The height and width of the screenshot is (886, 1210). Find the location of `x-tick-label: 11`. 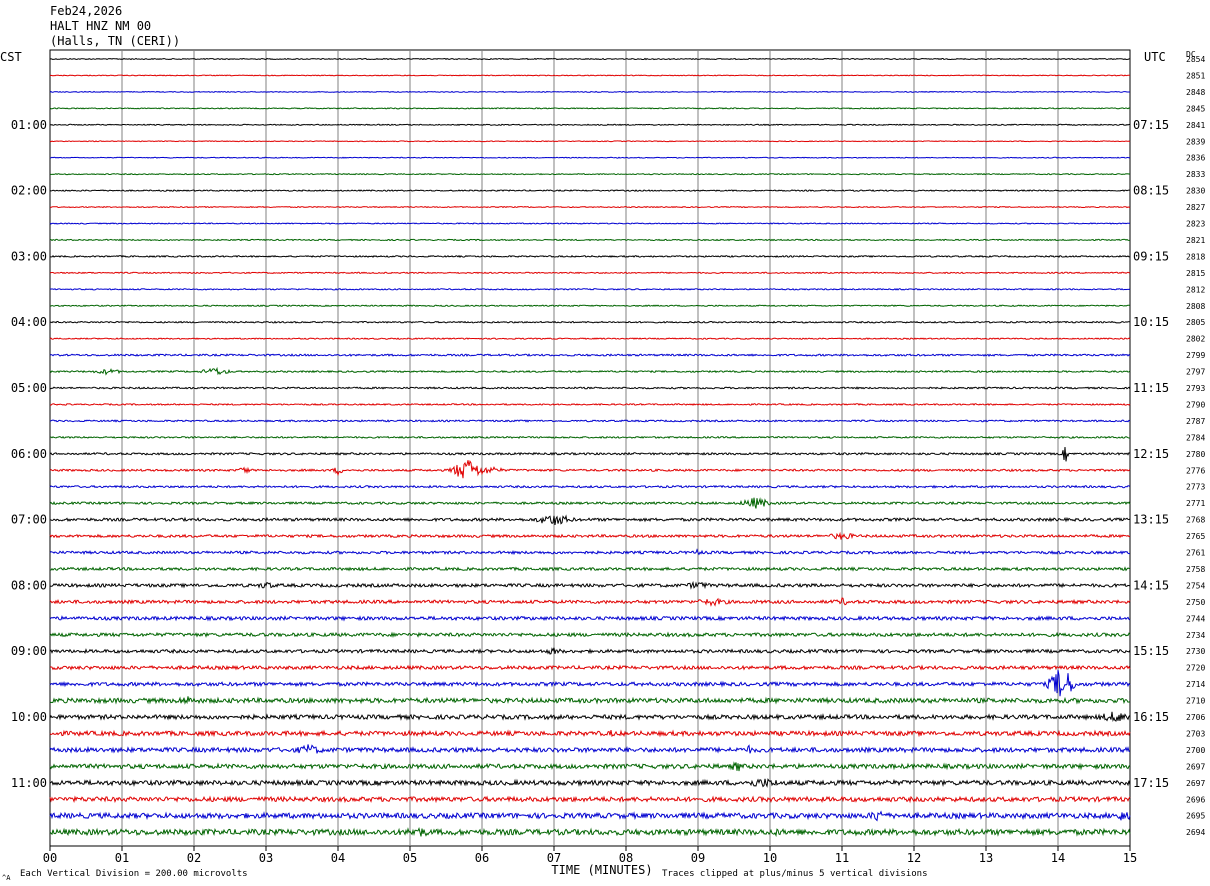

x-tick-label: 11 is located at coordinates (842, 858).